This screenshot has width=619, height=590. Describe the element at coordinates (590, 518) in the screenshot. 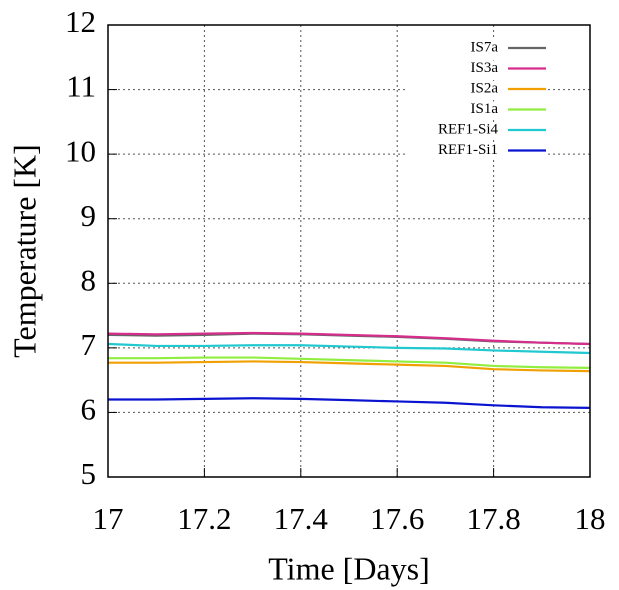

I see `x-tick-label: 18` at that location.